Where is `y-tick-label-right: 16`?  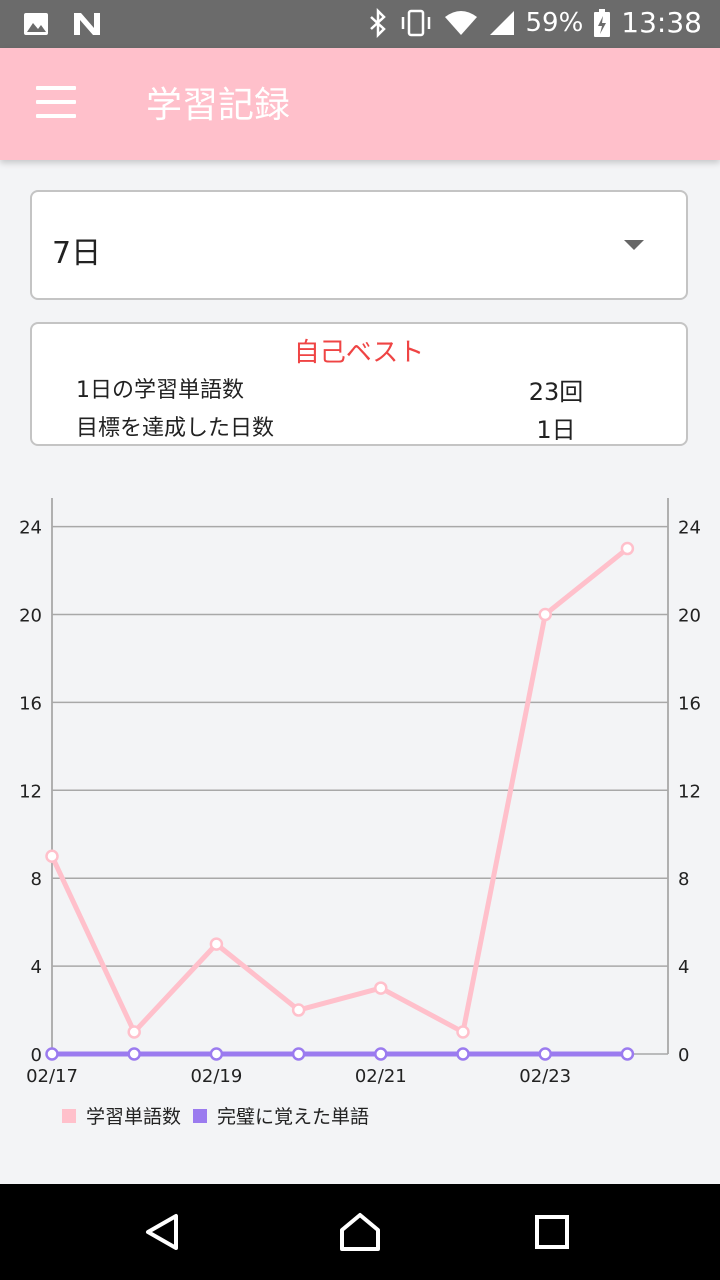 y-tick-label-right: 16 is located at coordinates (689, 703).